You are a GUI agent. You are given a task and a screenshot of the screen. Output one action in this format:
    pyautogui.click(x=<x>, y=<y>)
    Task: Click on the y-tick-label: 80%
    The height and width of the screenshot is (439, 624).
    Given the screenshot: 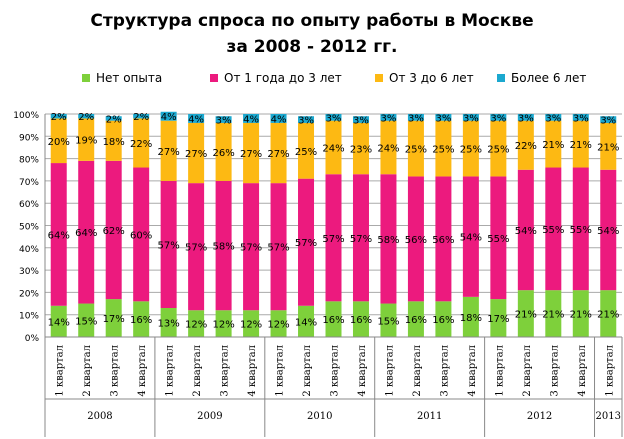 What is the action you would take?
    pyautogui.click(x=29, y=161)
    